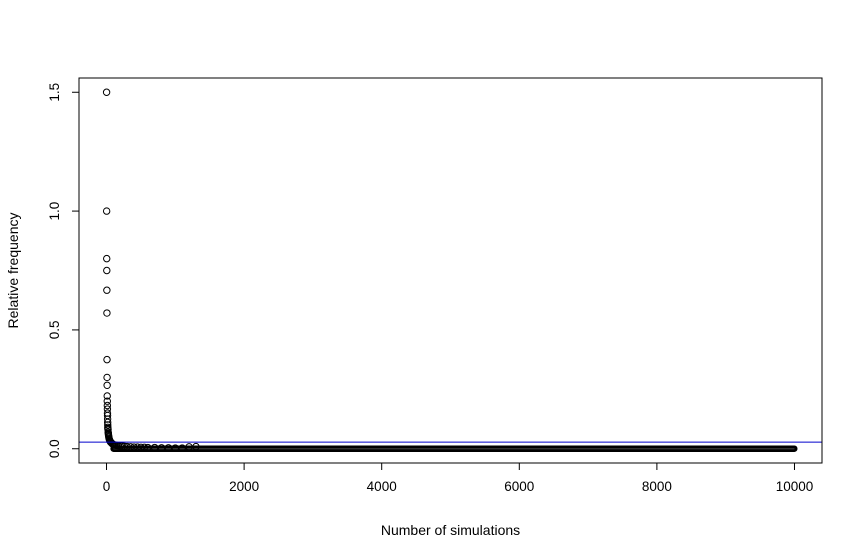 The image size is (863, 560). I want to click on x-tick-label: 6000, so click(519, 486).